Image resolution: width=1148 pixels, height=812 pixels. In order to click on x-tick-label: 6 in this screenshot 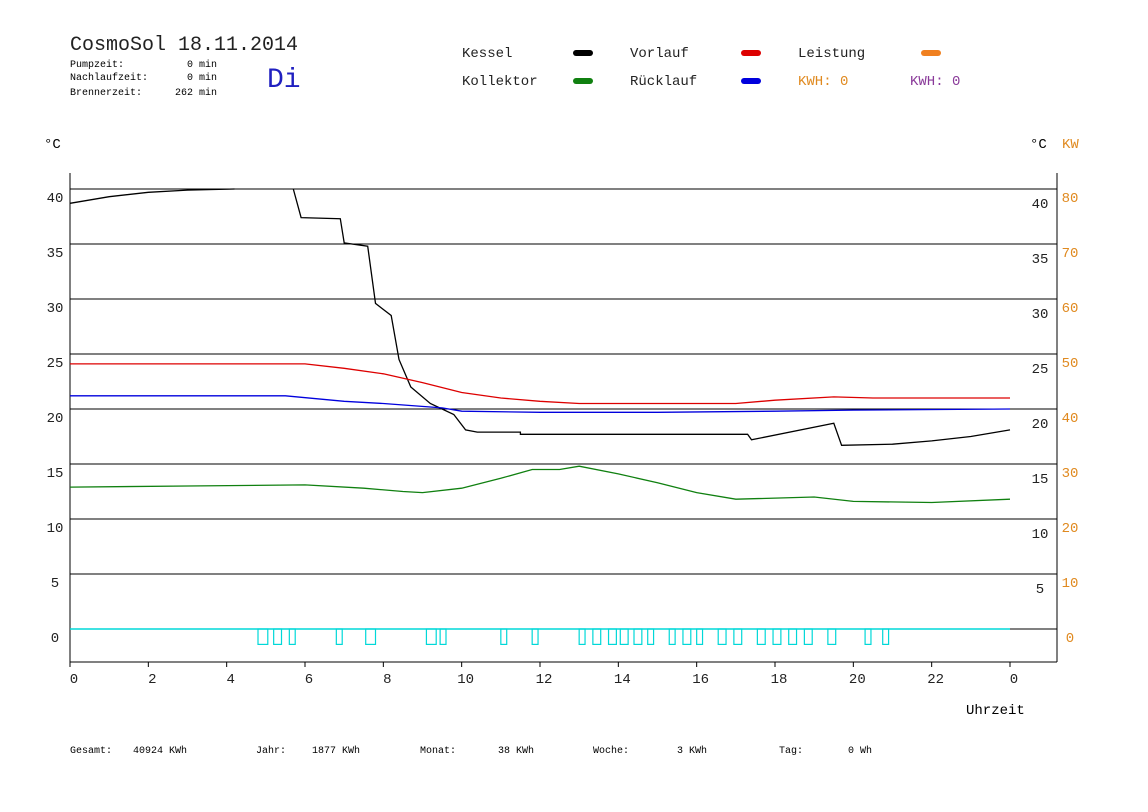, I will do `click(309, 680)`.